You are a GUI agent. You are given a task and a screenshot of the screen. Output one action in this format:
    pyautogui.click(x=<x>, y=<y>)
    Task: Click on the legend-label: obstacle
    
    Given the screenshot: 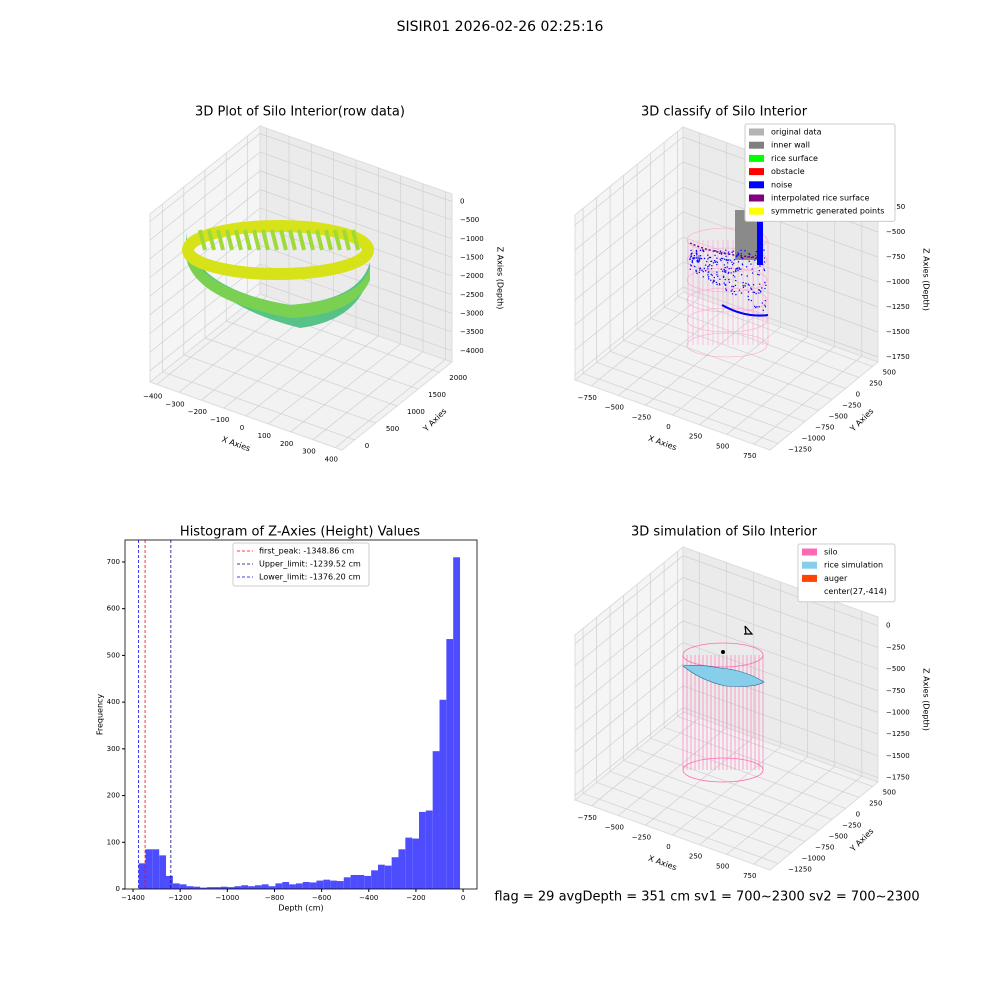 What is the action you would take?
    pyautogui.click(x=788, y=171)
    